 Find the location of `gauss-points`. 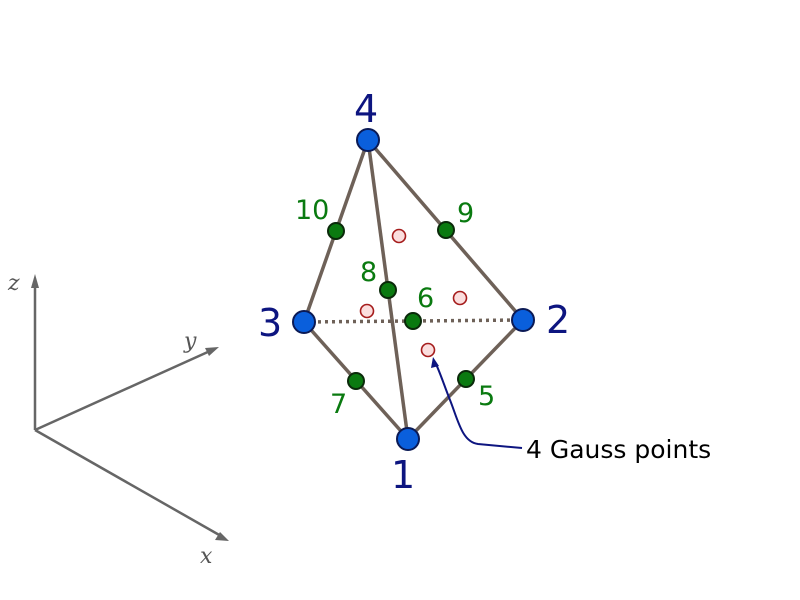

gauss-points is located at coordinates (413, 293).